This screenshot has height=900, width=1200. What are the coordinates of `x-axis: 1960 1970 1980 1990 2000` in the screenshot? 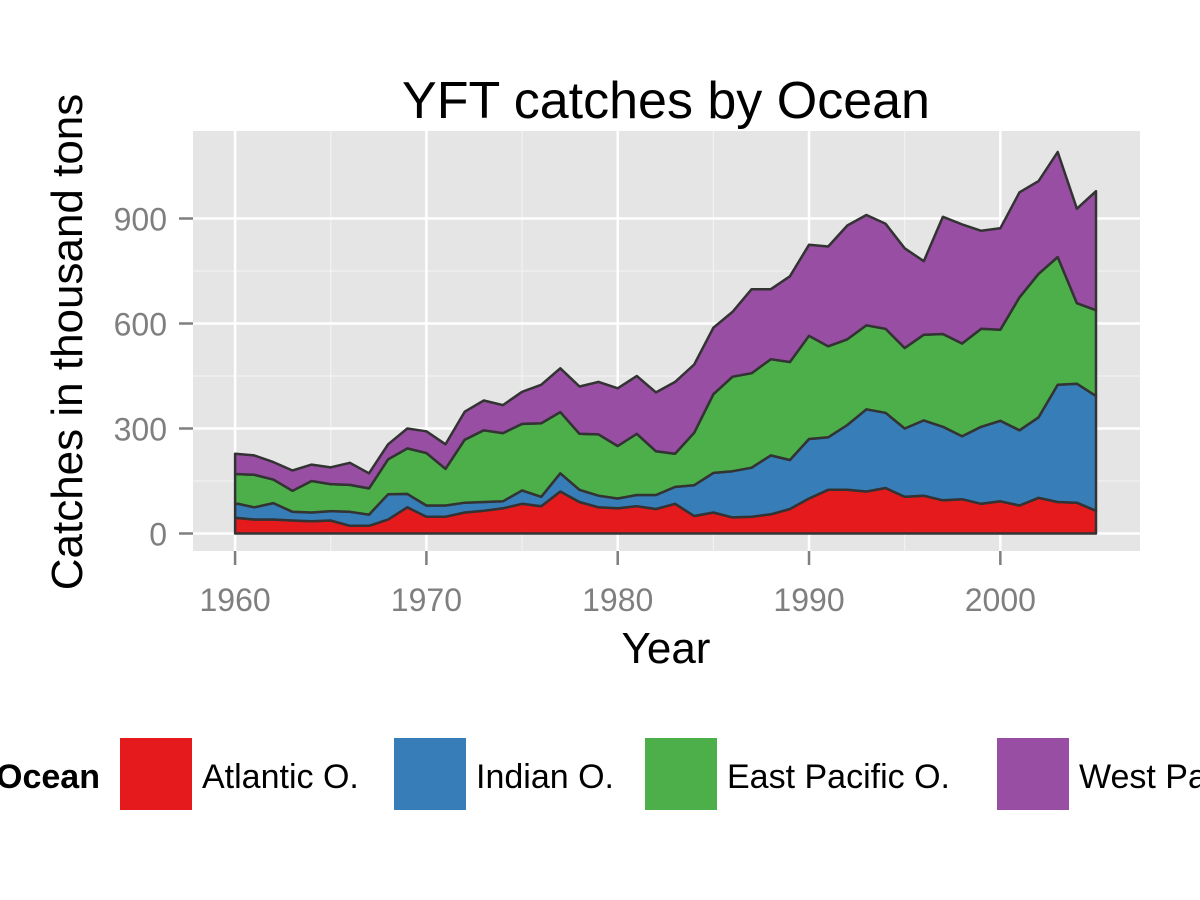 It's located at (617, 584).